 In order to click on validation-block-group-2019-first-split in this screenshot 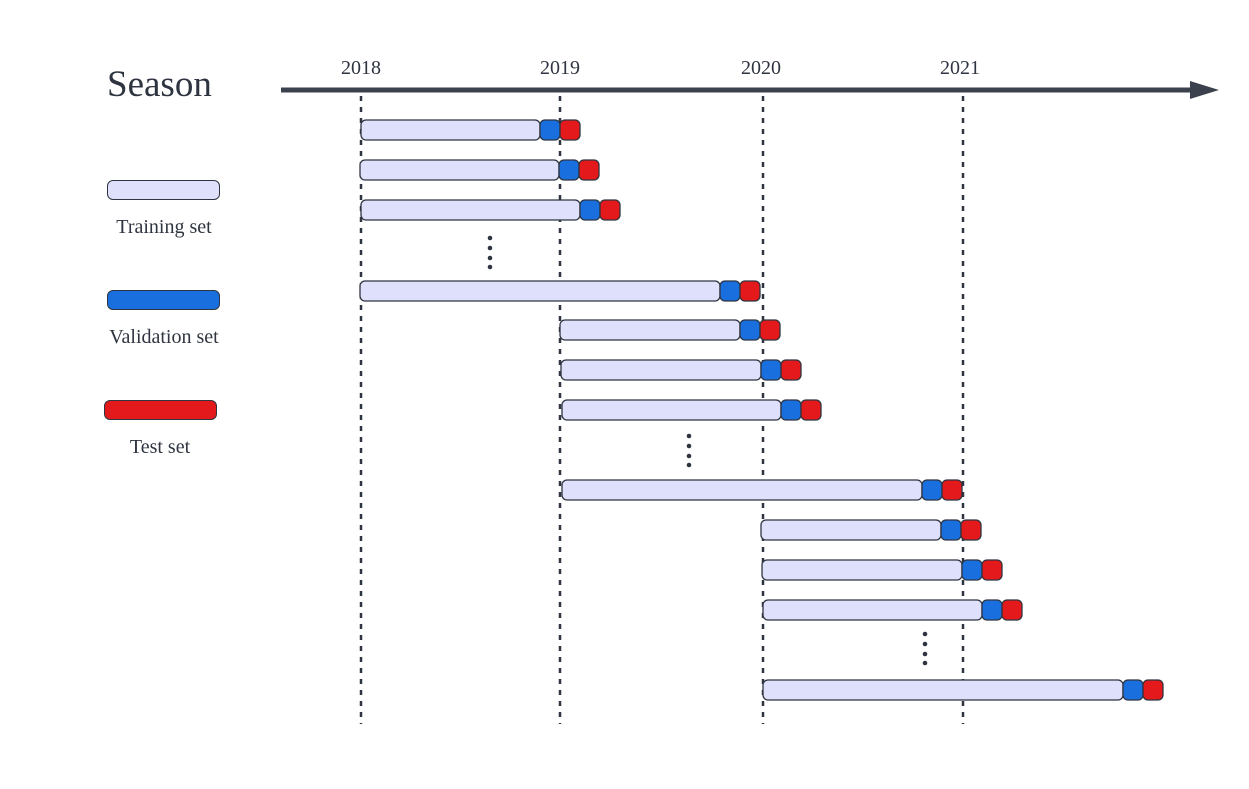, I will do `click(750, 330)`.